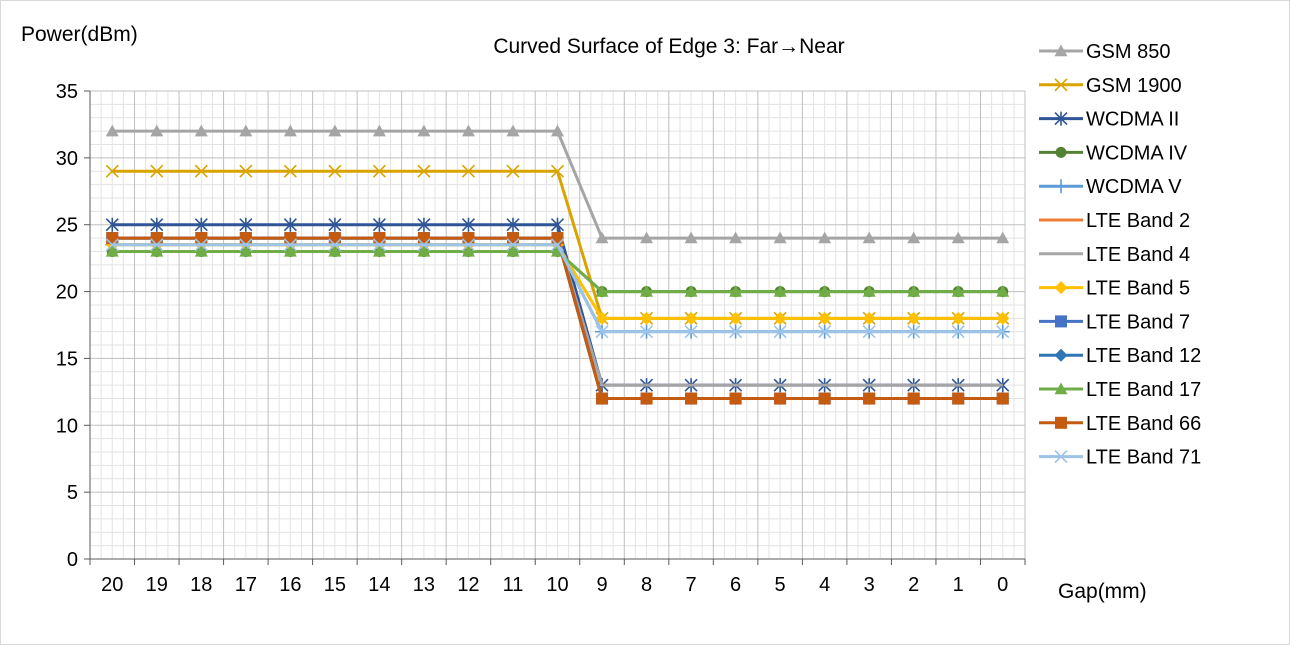 The image size is (1290, 645). Describe the element at coordinates (1132, 120) in the screenshot. I see `legend-label: WCDMA II` at that location.